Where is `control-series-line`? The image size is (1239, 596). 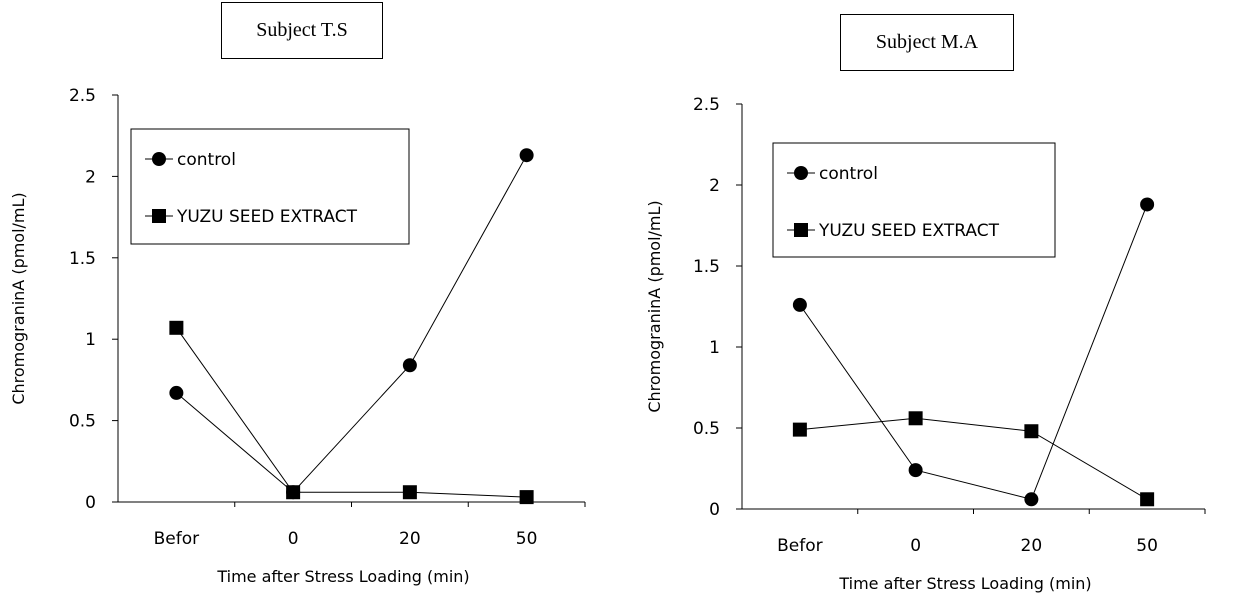
control-series-line is located at coordinates (973, 352).